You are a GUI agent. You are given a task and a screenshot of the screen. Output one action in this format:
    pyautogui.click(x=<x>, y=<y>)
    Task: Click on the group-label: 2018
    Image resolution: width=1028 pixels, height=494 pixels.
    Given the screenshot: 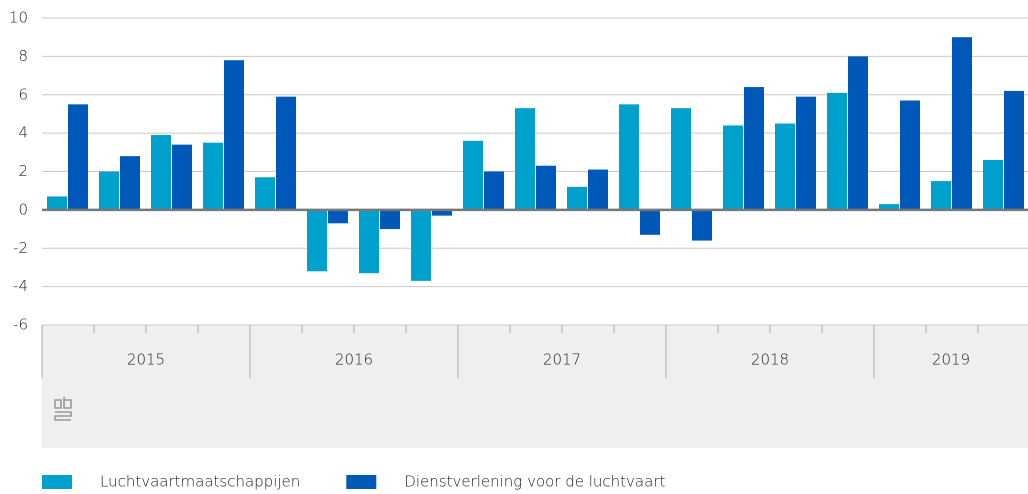 What is the action you would take?
    pyautogui.click(x=770, y=360)
    